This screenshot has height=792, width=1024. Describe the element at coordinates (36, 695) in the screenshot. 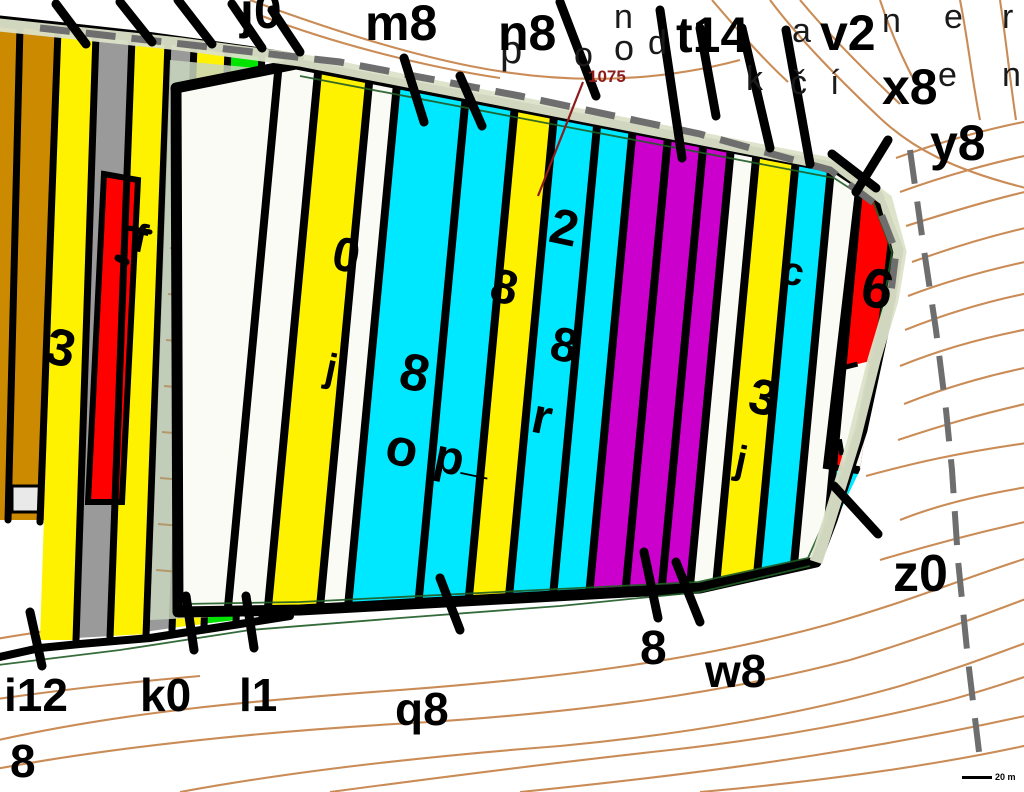

I see `parcel-label-i12: i12` at that location.